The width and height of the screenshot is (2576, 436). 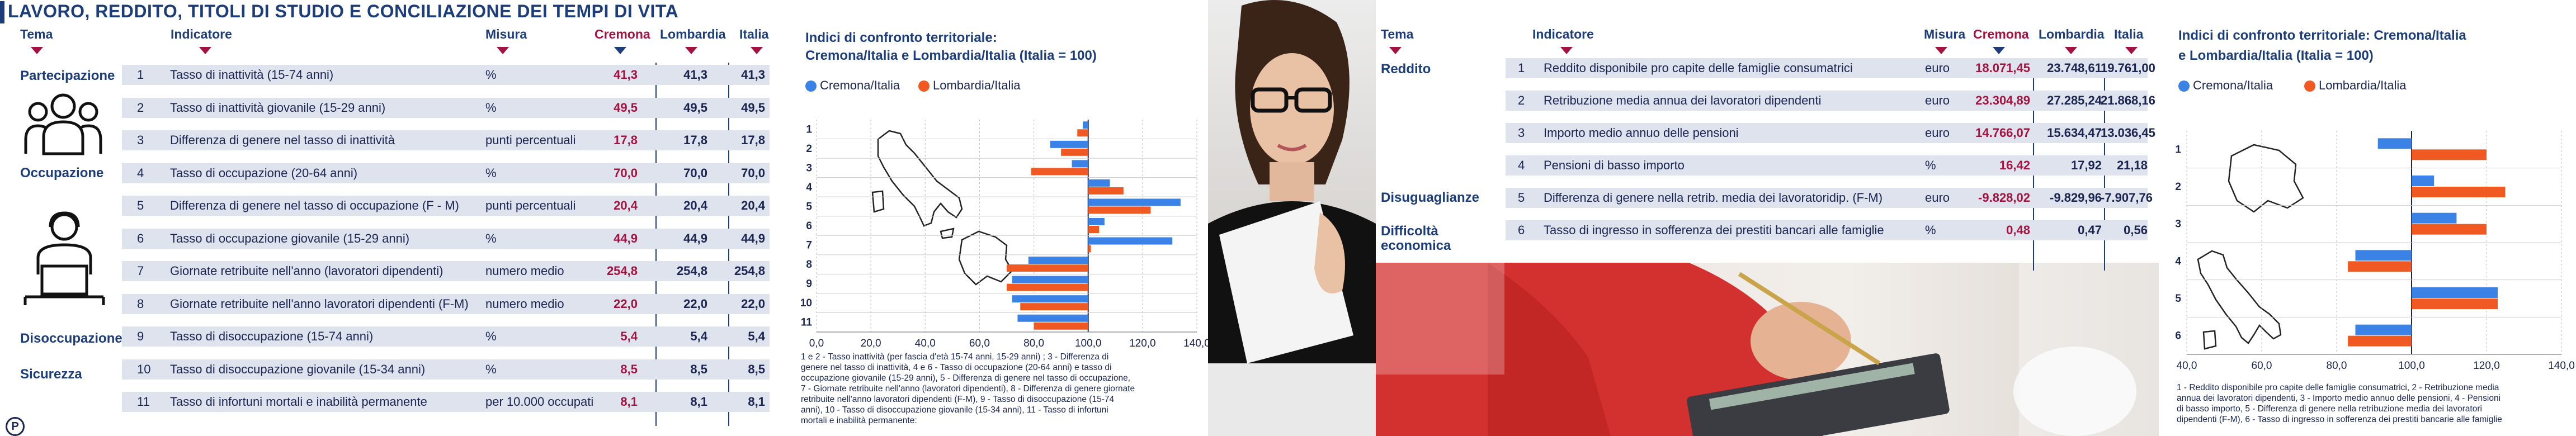 I want to click on chart1-legend-cremona: Cremona/Italia, so click(x=852, y=85).